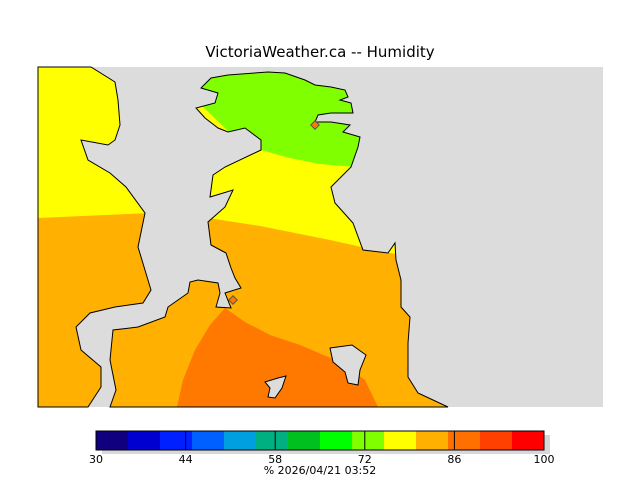  I want to click on legend-tick-label: 30, so click(96, 459).